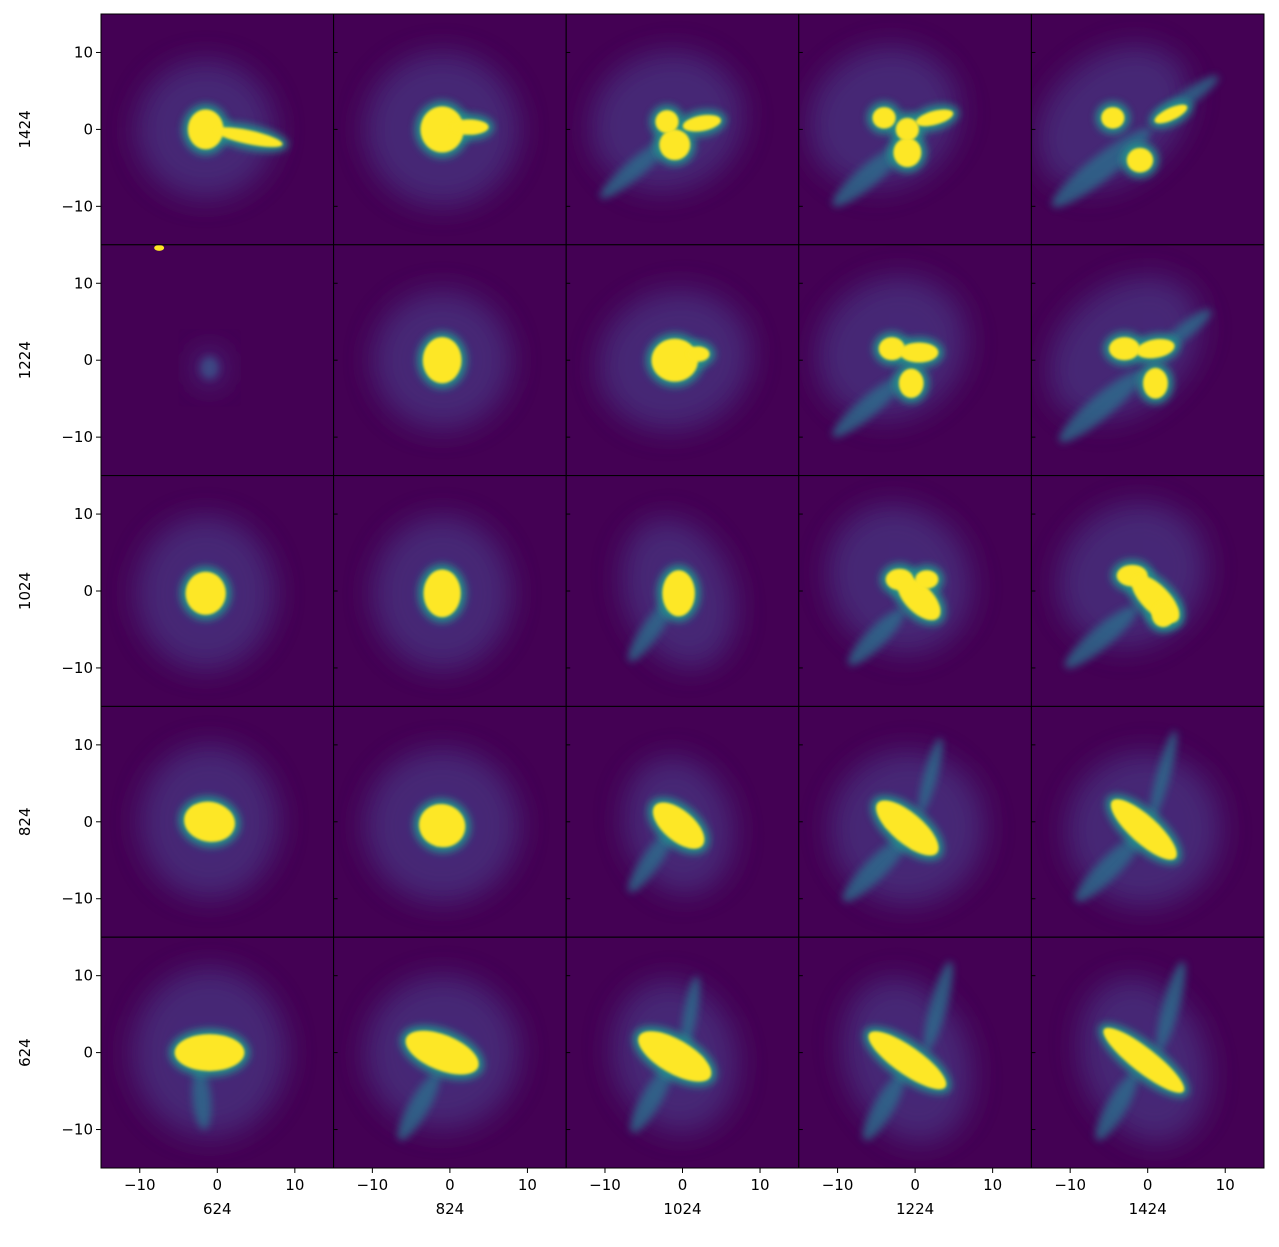 This screenshot has width=1279, height=1247. Describe the element at coordinates (1148, 1209) in the screenshot. I see `col-label-4: 1424` at that location.